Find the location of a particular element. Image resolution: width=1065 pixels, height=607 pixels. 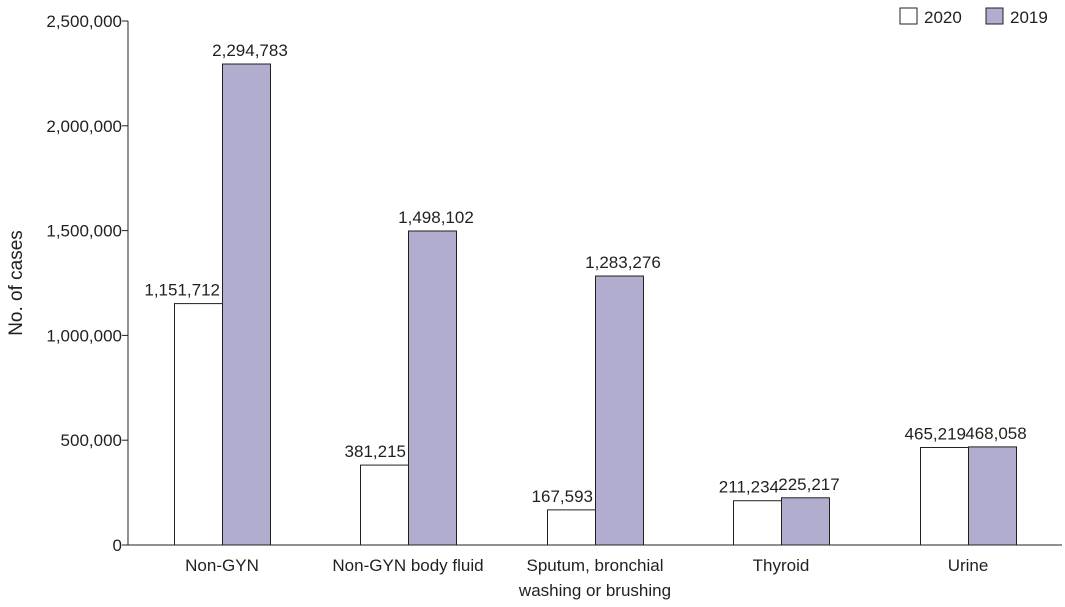

y-tick-label: 1,500,000 is located at coordinates (84, 231).